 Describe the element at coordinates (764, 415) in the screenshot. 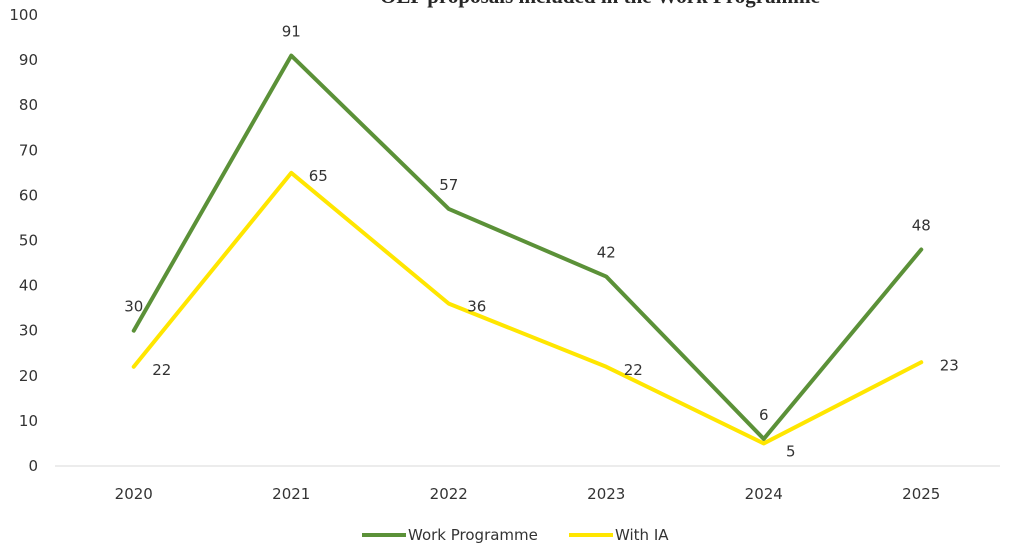

I see `data-label: 6` at that location.